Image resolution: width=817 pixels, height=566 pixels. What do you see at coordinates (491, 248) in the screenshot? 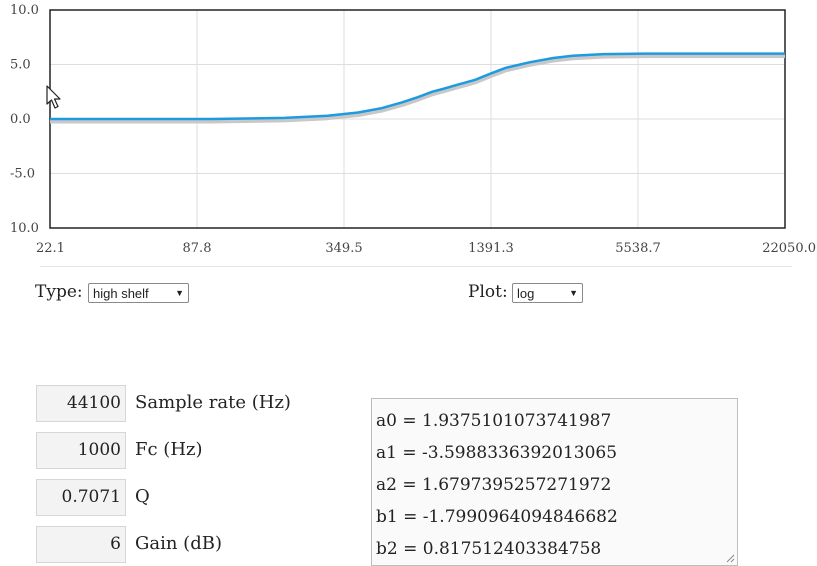
I see `x-tick-label: 1391.3` at bounding box center [491, 248].